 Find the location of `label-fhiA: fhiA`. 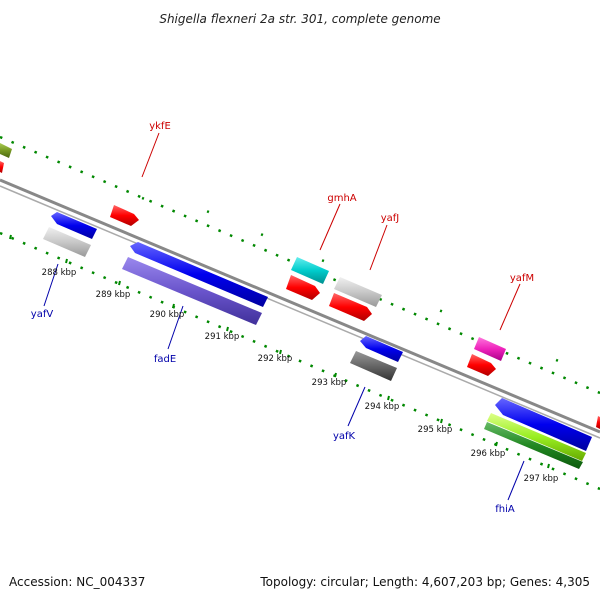

label-fhiA: fhiA is located at coordinates (505, 509).